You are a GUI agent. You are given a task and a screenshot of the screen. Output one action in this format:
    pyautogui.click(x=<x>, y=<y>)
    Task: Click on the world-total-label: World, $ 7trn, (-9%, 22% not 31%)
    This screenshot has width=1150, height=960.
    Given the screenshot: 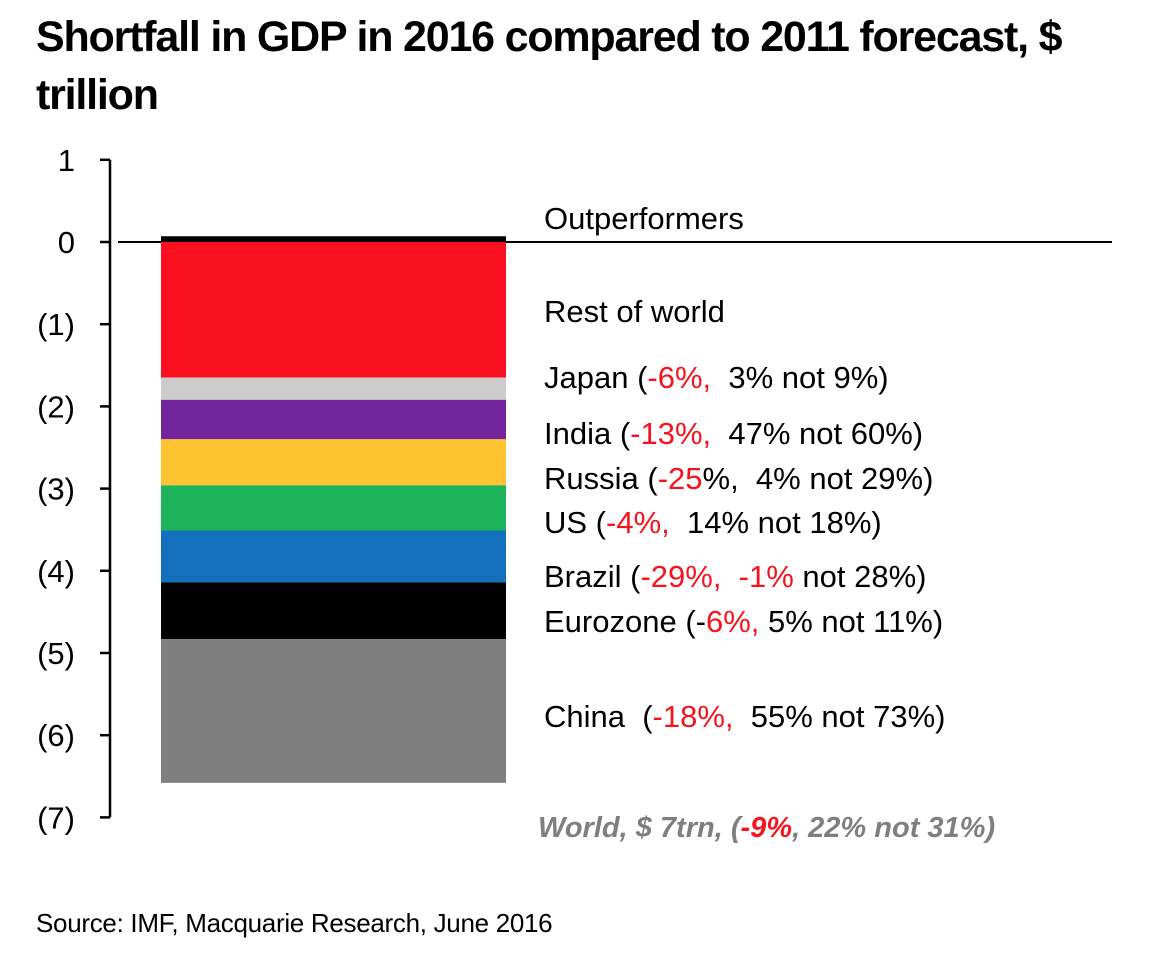 What is the action you would take?
    pyautogui.click(x=766, y=828)
    